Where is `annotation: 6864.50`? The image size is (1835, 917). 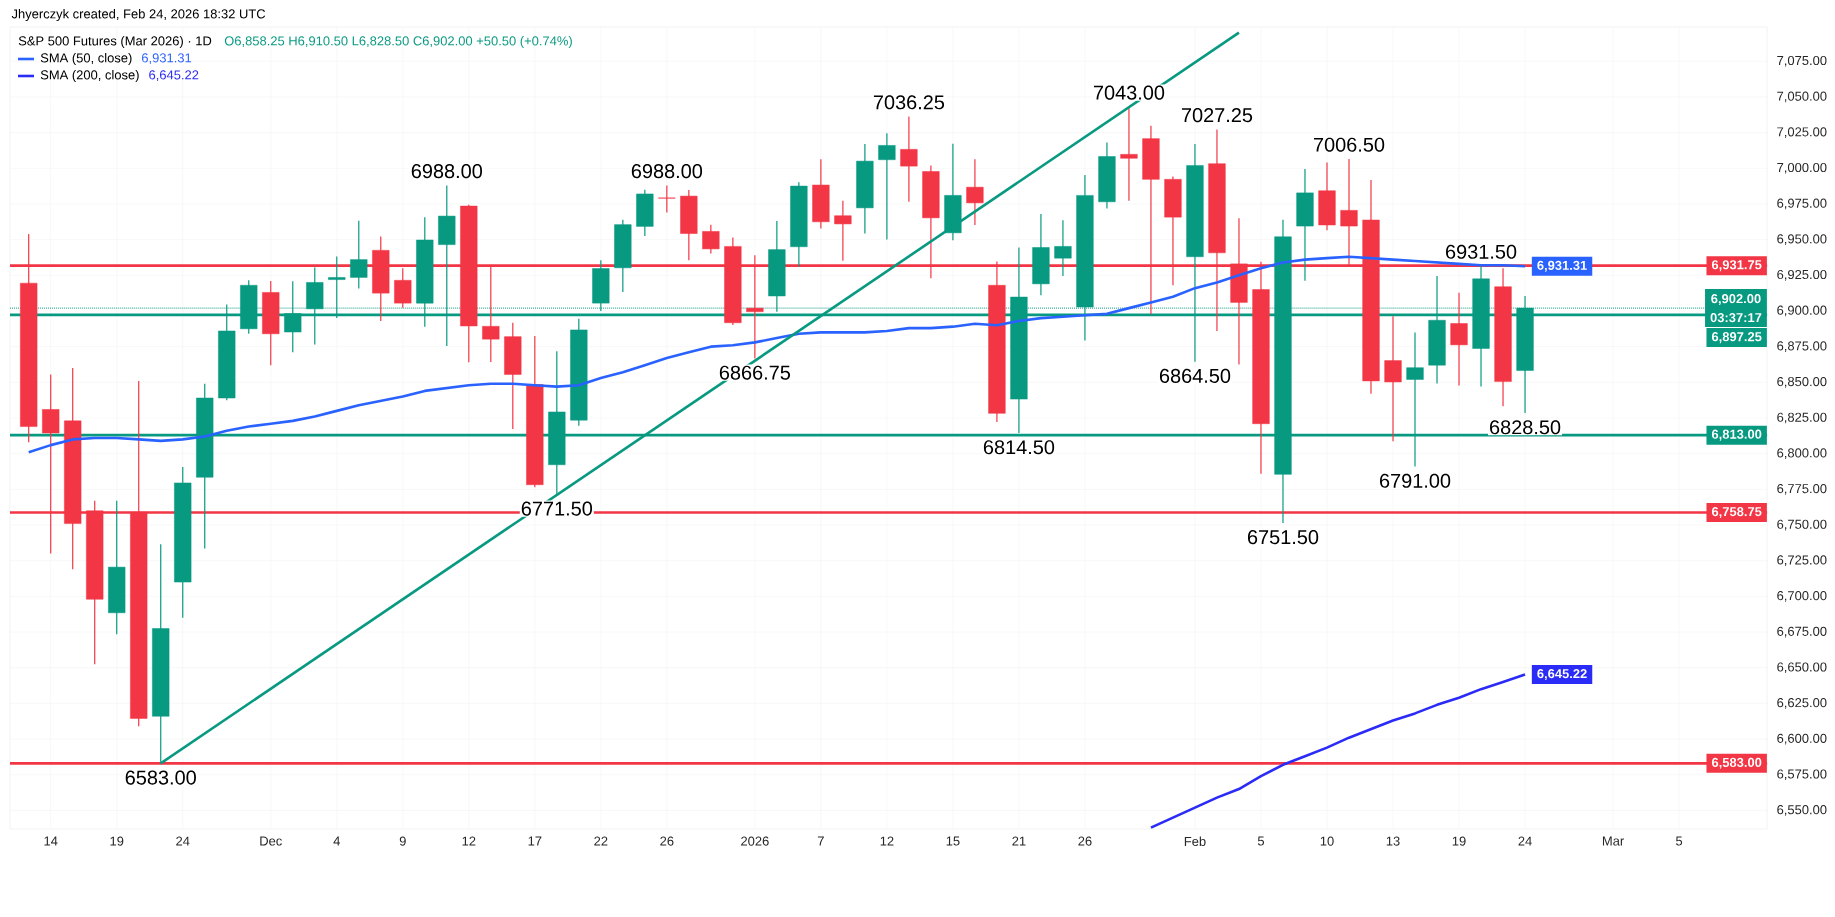
annotation: 6864.50 is located at coordinates (1195, 375).